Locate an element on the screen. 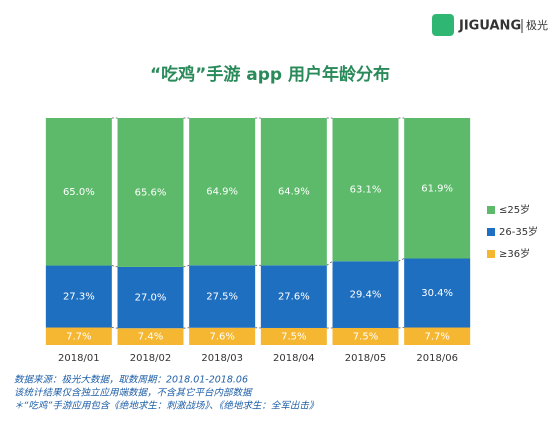 The image size is (557, 423). data-label: 27.3% is located at coordinates (79, 297).